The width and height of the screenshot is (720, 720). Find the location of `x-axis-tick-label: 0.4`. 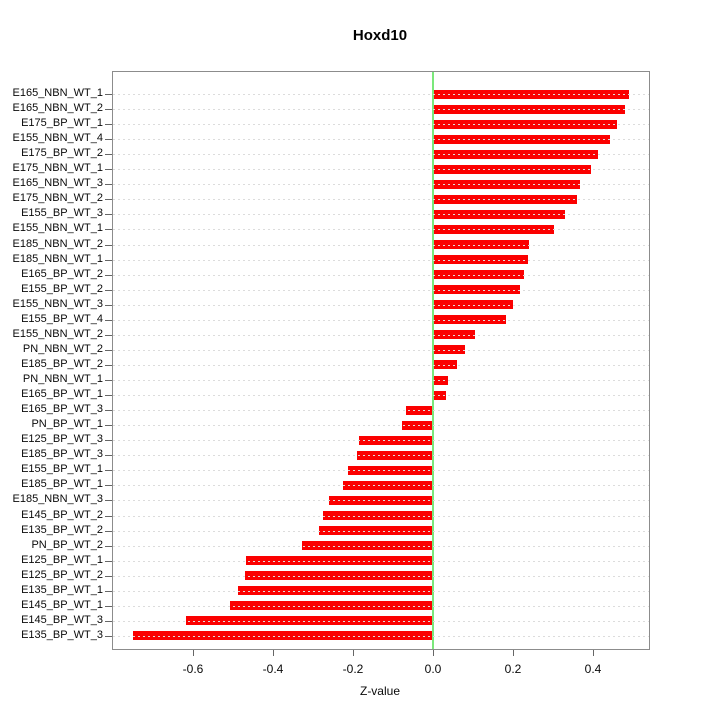

x-axis-tick-label: 0.4 is located at coordinates (593, 669).